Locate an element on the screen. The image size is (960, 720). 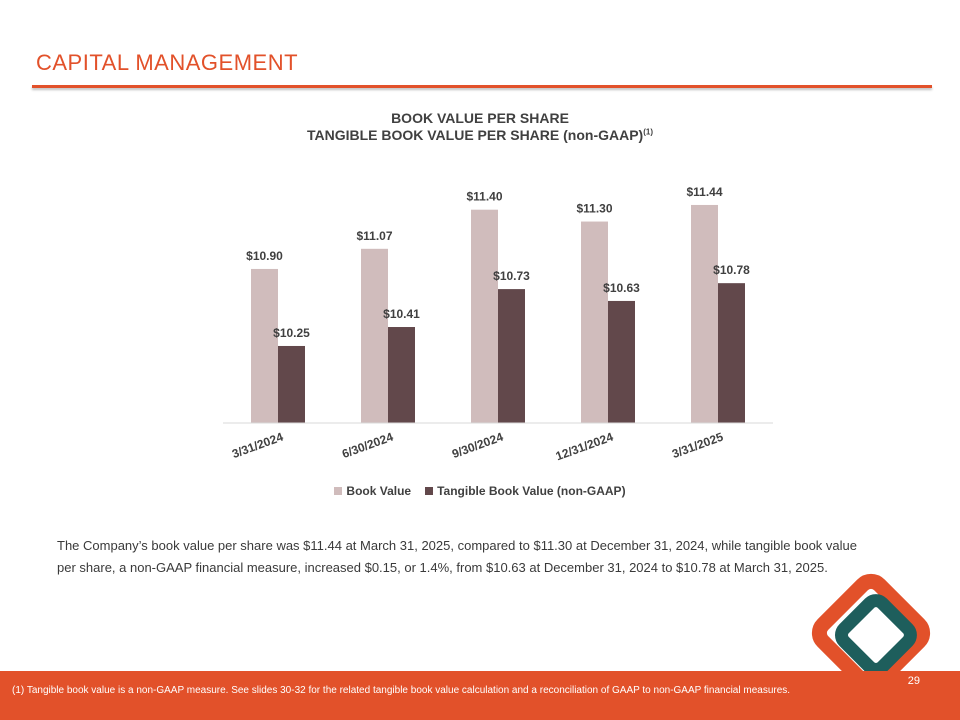
chart-subtitle-text: TANGIBLE BOOK VALUE PER SHARE (non-GAAP) is located at coordinates (475, 135).